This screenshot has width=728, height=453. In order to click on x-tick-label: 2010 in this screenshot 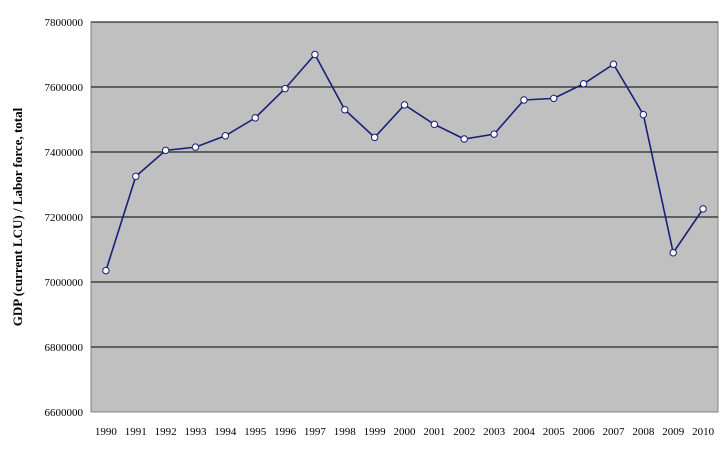, I will do `click(703, 432)`.